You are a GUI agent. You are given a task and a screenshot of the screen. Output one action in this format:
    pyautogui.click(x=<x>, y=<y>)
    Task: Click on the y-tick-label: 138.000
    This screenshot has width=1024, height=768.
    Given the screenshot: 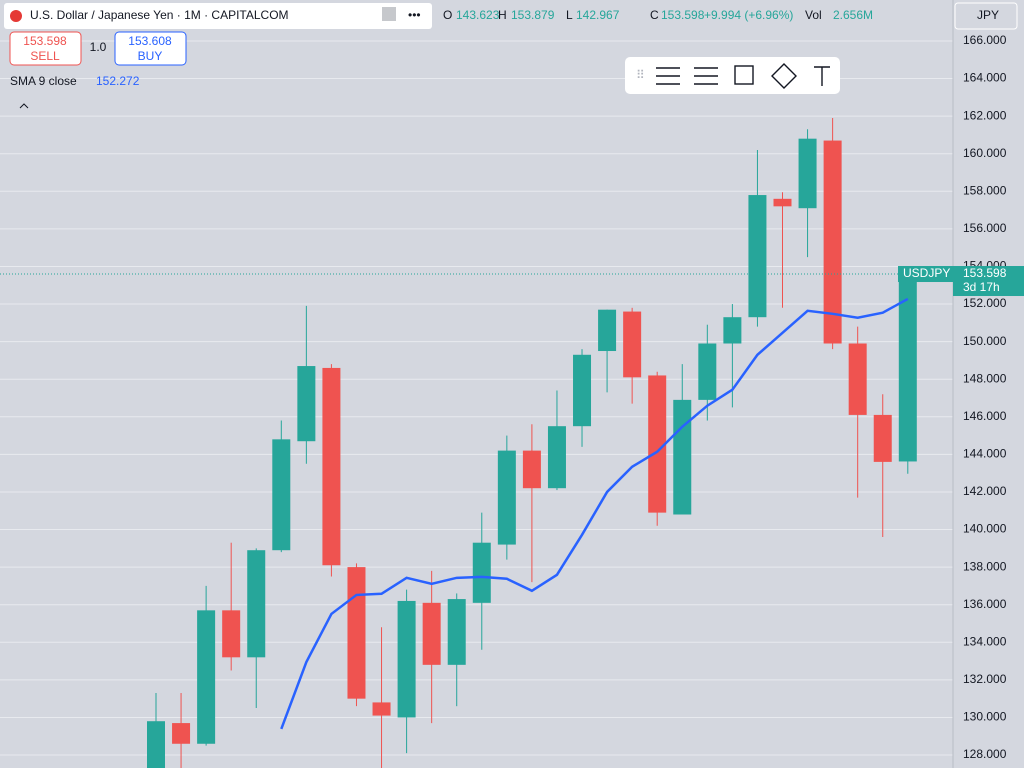 What is the action you would take?
    pyautogui.click(x=985, y=566)
    